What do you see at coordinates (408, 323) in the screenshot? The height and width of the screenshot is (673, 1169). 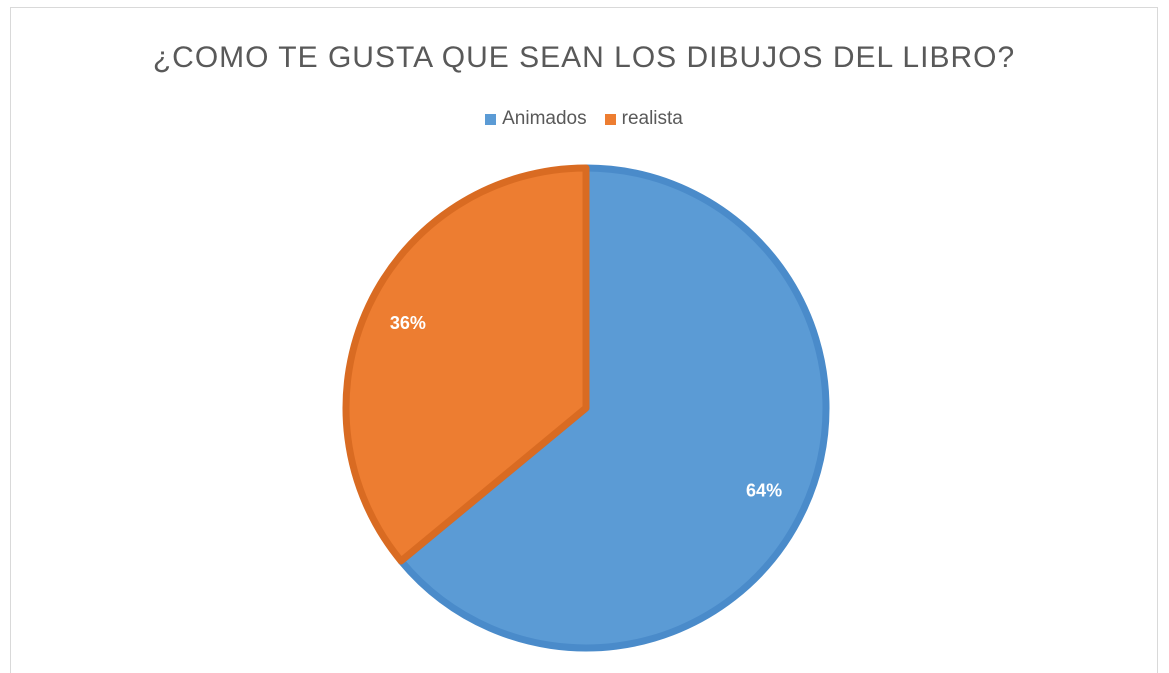 I see `data-label-realista: 36%` at bounding box center [408, 323].